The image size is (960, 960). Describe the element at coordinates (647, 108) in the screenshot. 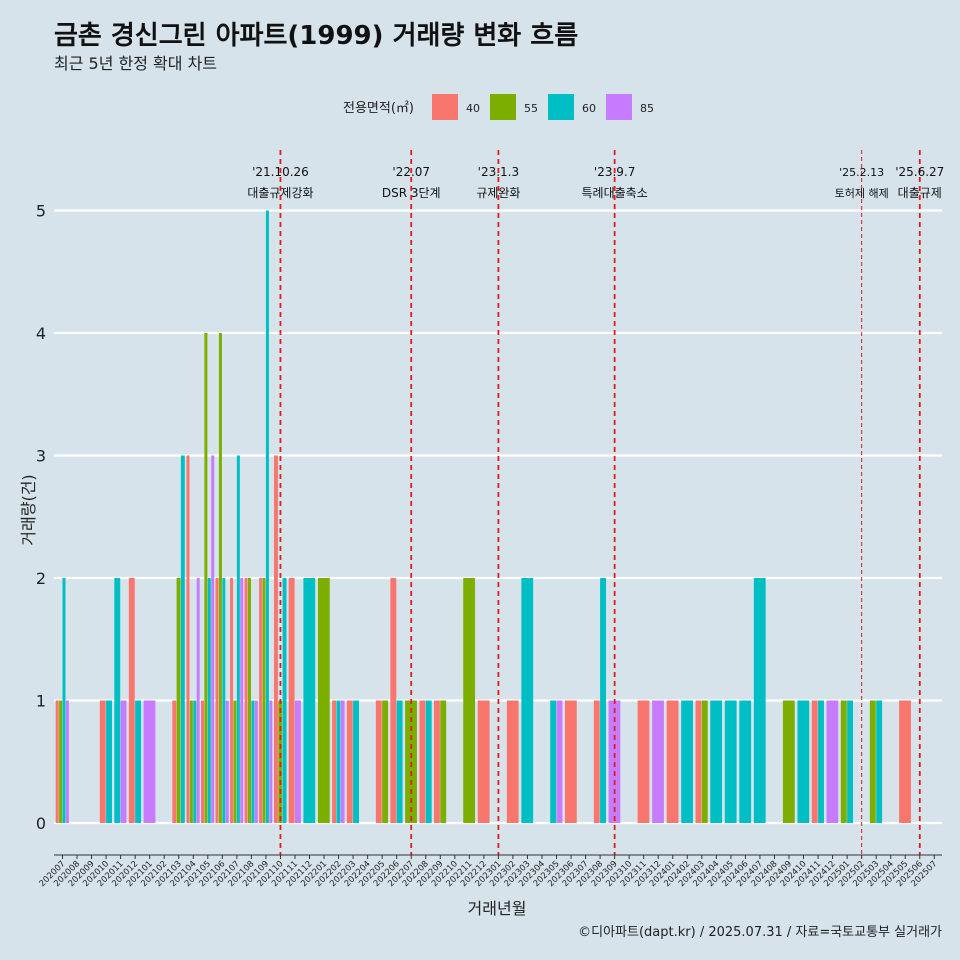

I see `legend-label-85: 85` at that location.